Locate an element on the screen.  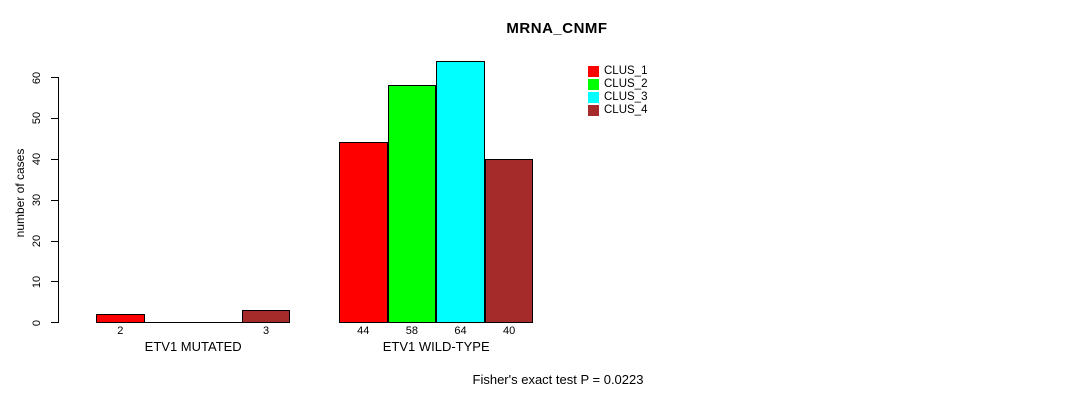
bar-value-label: 64 is located at coordinates (460, 331).